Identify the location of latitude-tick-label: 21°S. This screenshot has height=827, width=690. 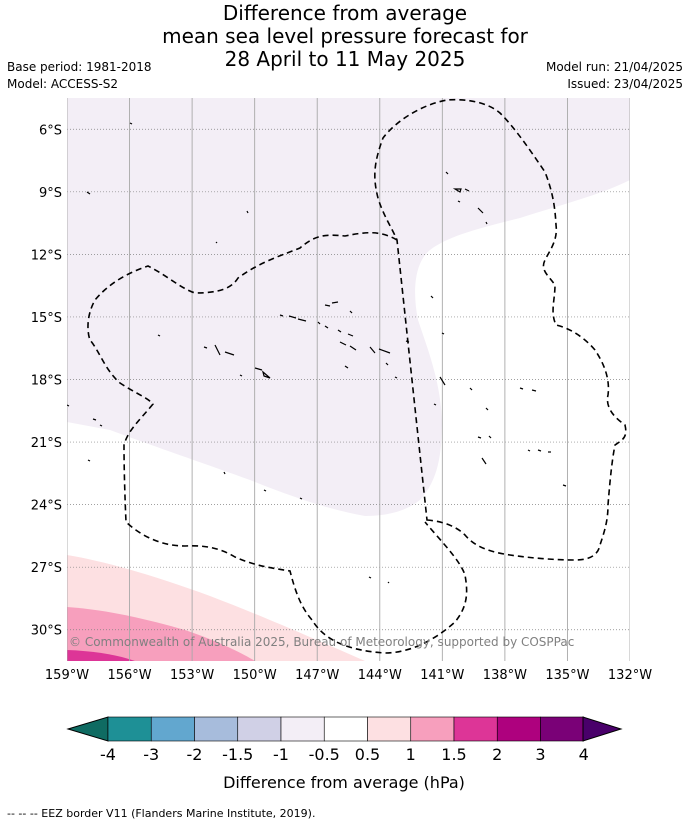
(46, 443).